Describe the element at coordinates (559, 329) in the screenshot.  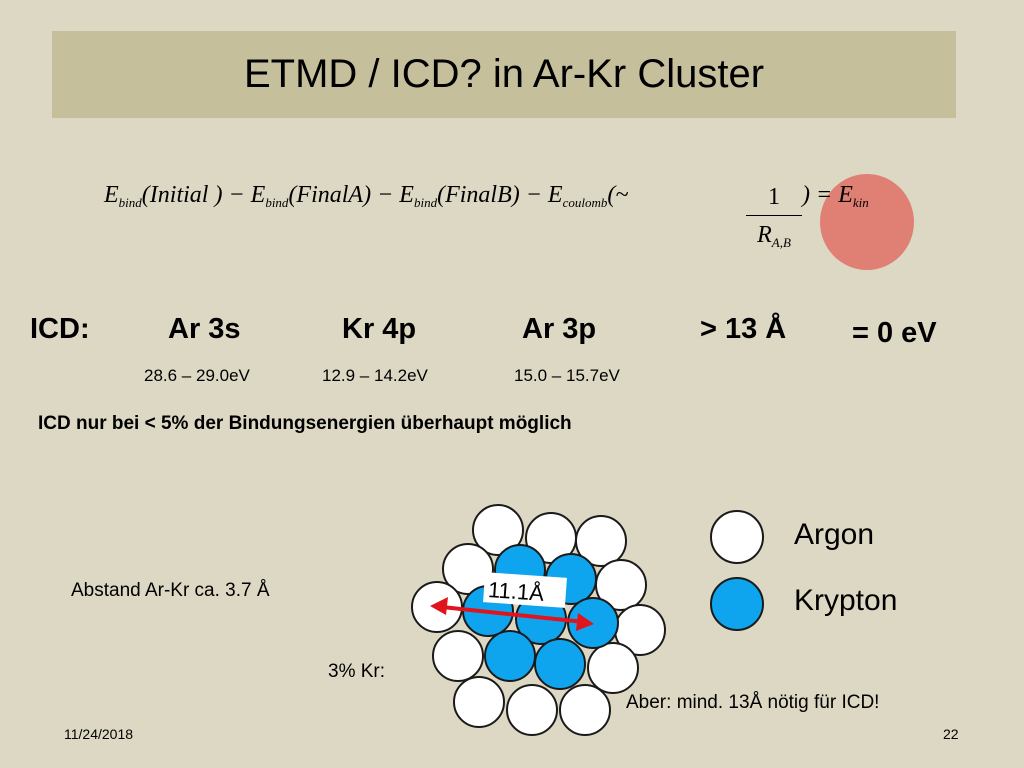
I see `icd-ar3p: Ar 3p` at that location.